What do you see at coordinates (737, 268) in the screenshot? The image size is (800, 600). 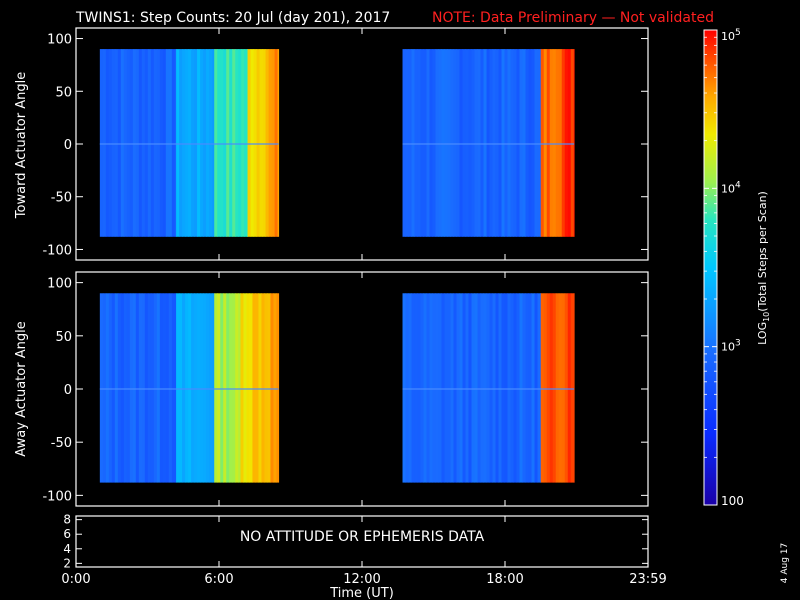 I see `colorbar: 100 103 104 105 LOG10(Total Steps per Scan)` at bounding box center [737, 268].